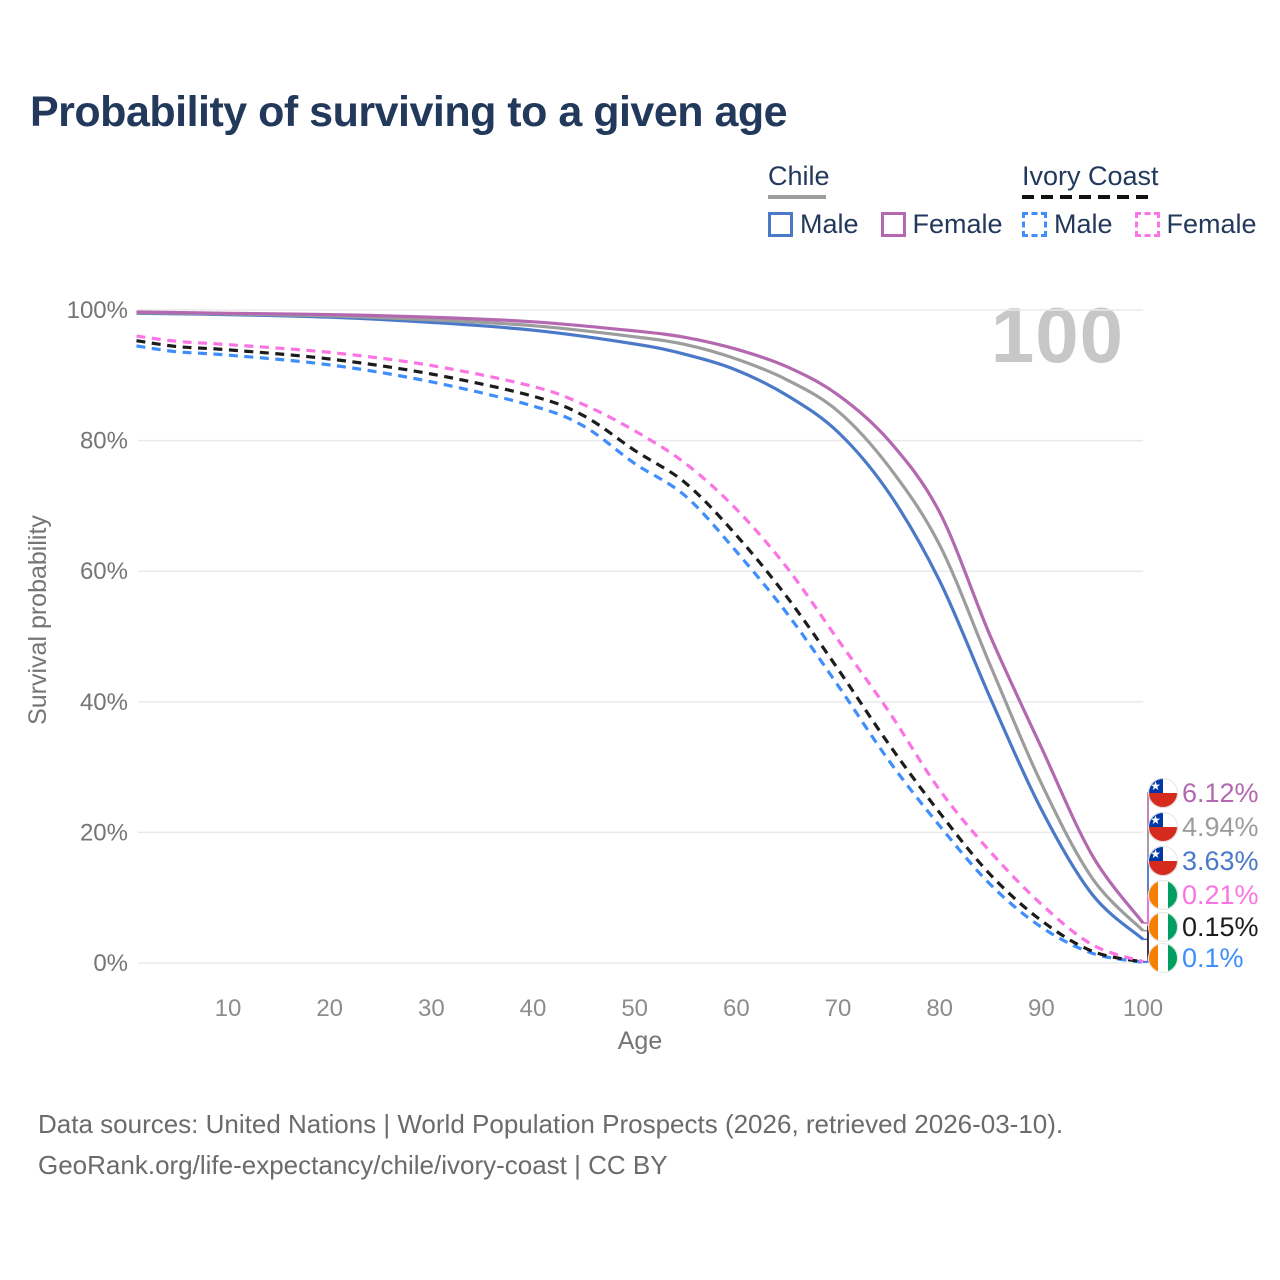 The image size is (1280, 1280). I want to click on end-label-ivory-coast-female: 0.21%, so click(1220, 895).